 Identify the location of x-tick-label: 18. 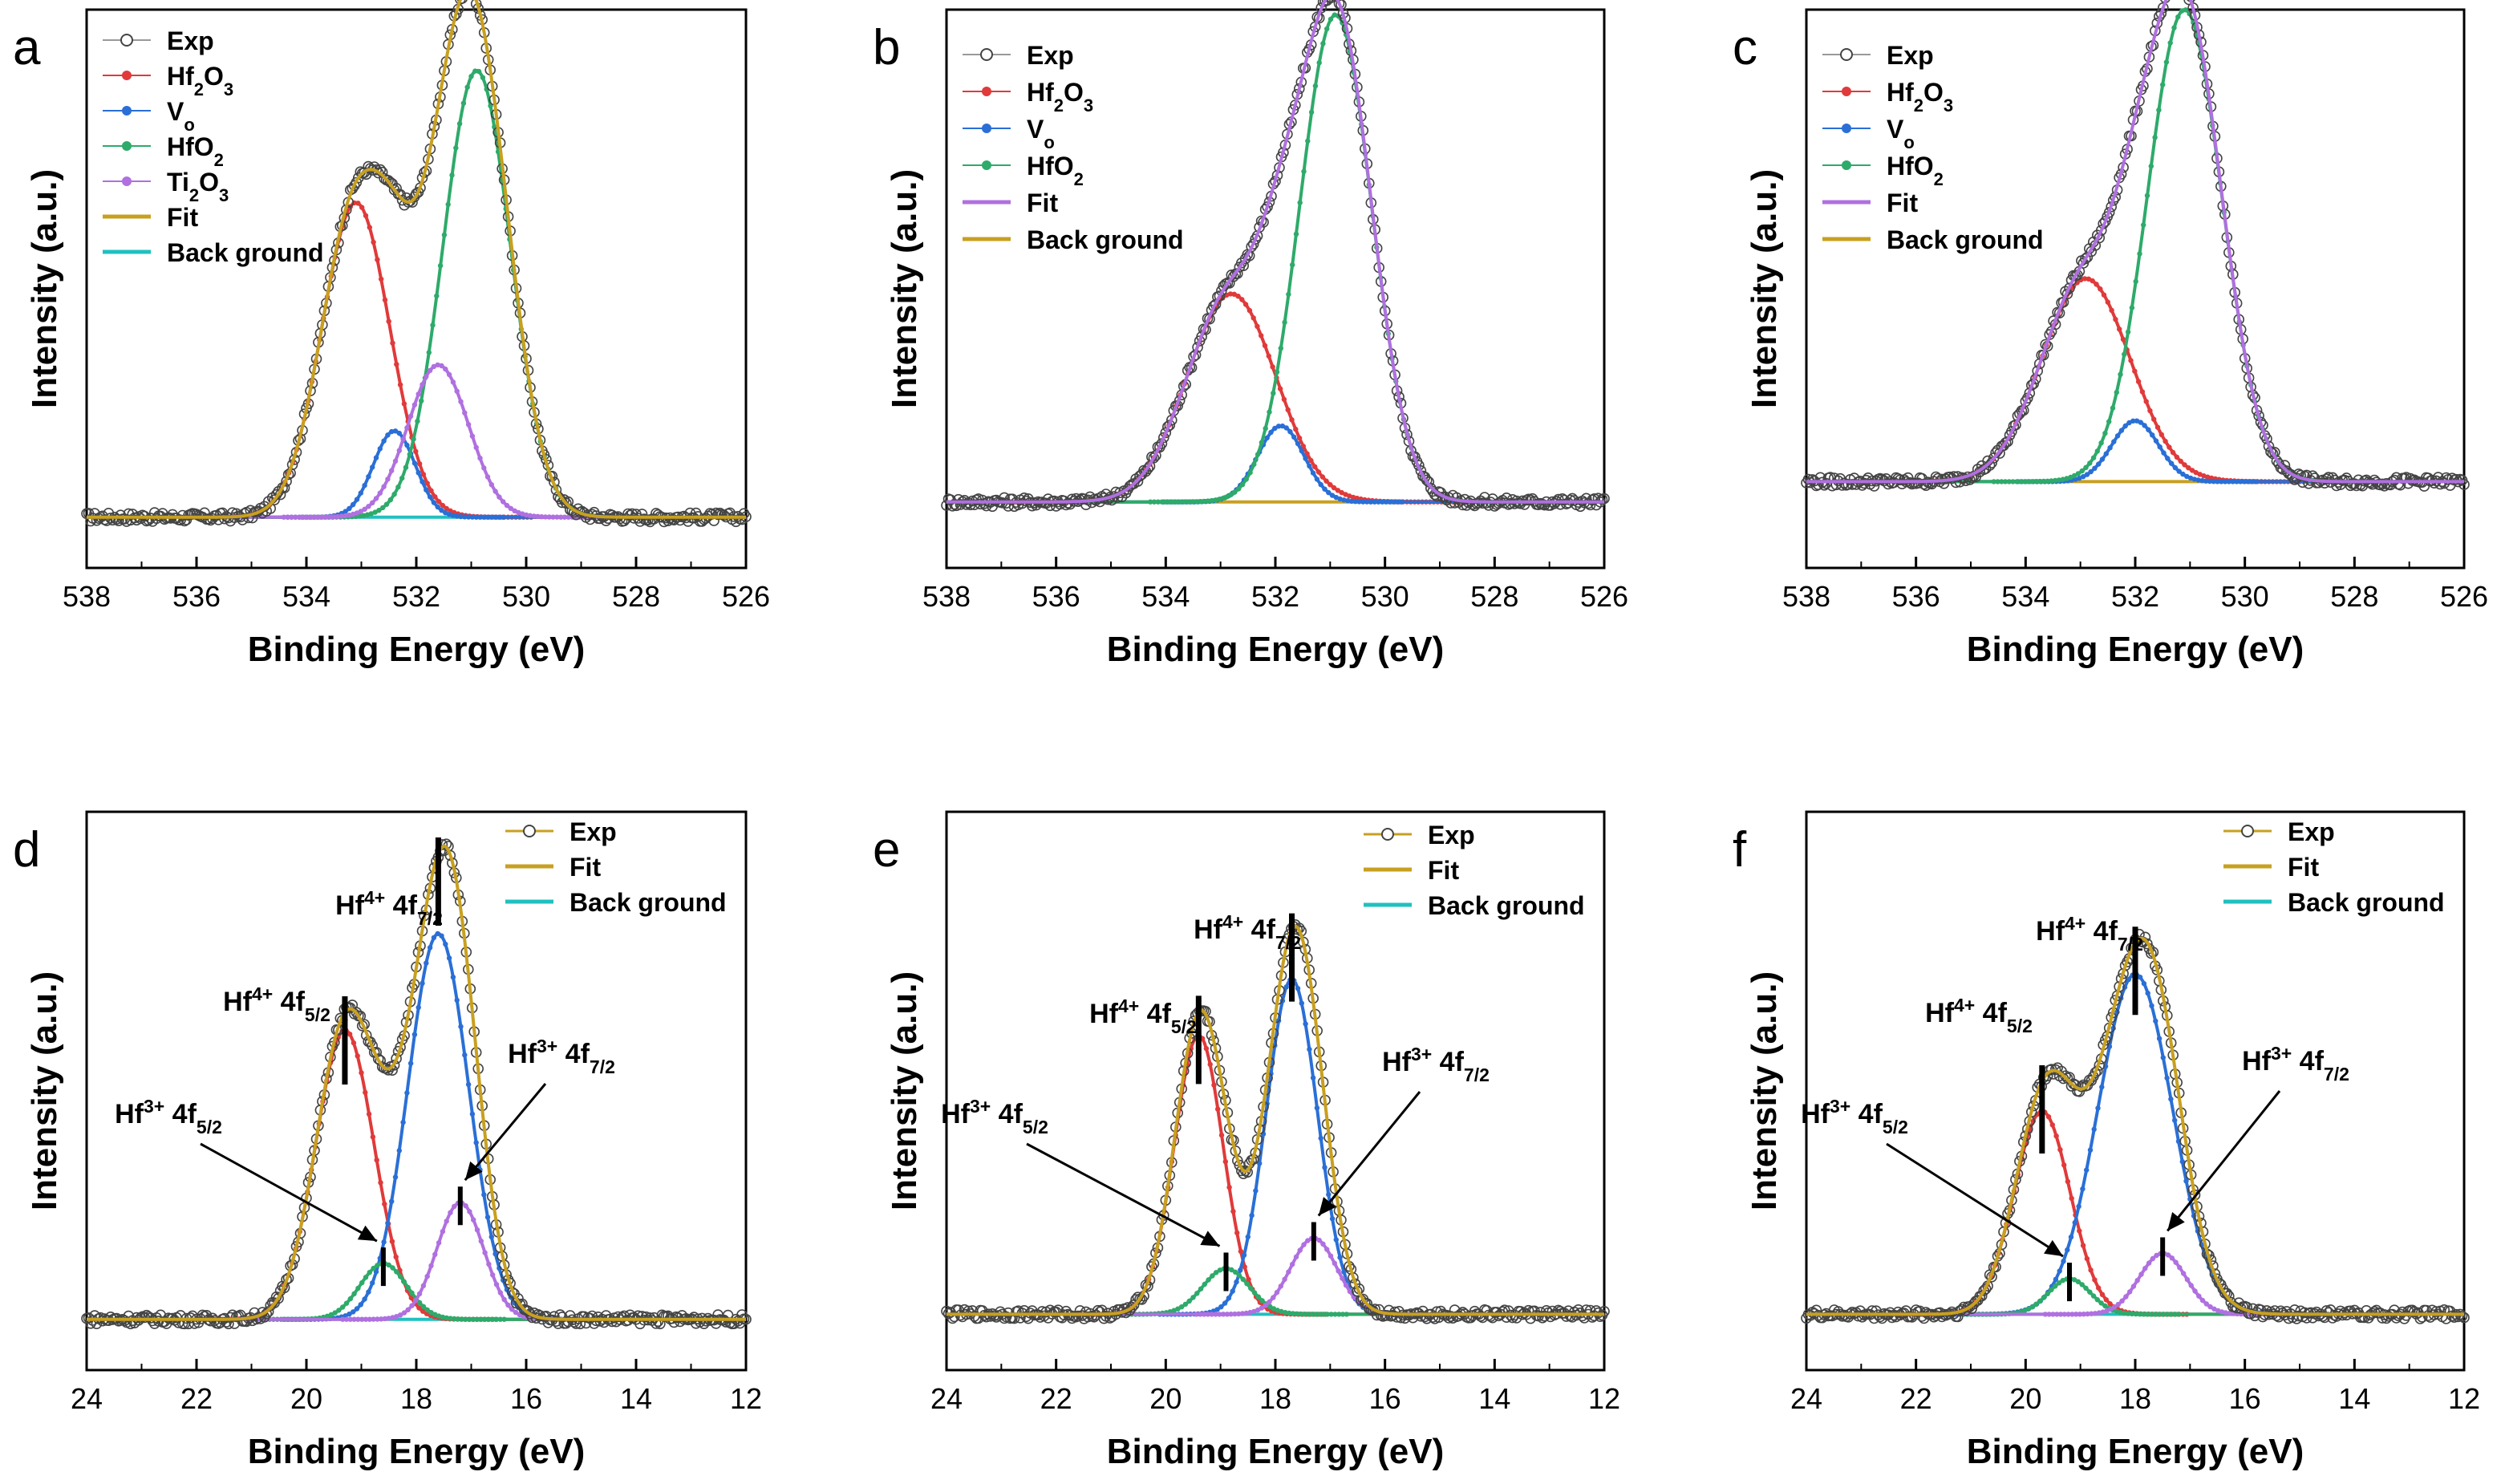
(416, 1398).